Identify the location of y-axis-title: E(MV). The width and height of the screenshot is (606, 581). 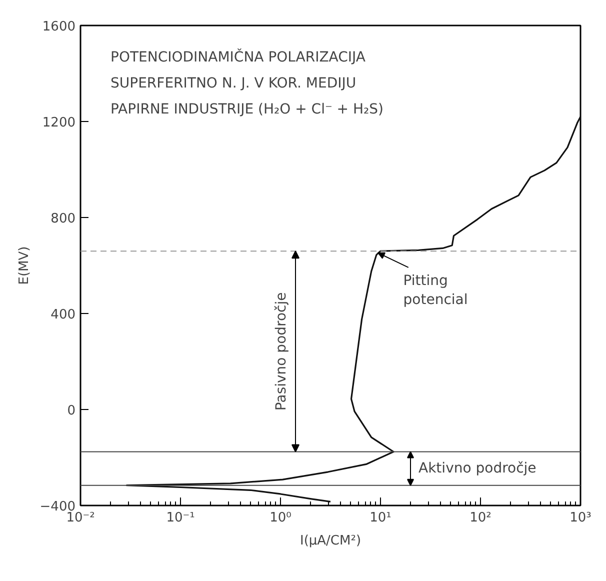
(24, 265).